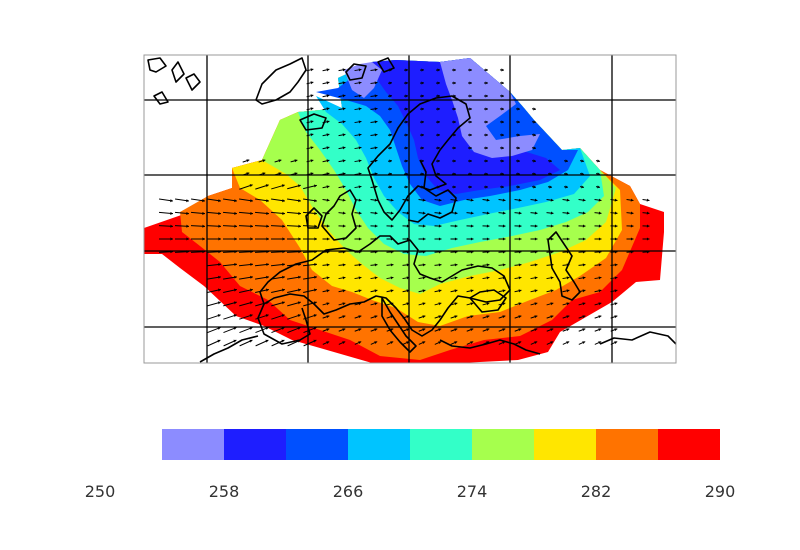  I want to click on colorbar-tick-label: 282, so click(596, 491).